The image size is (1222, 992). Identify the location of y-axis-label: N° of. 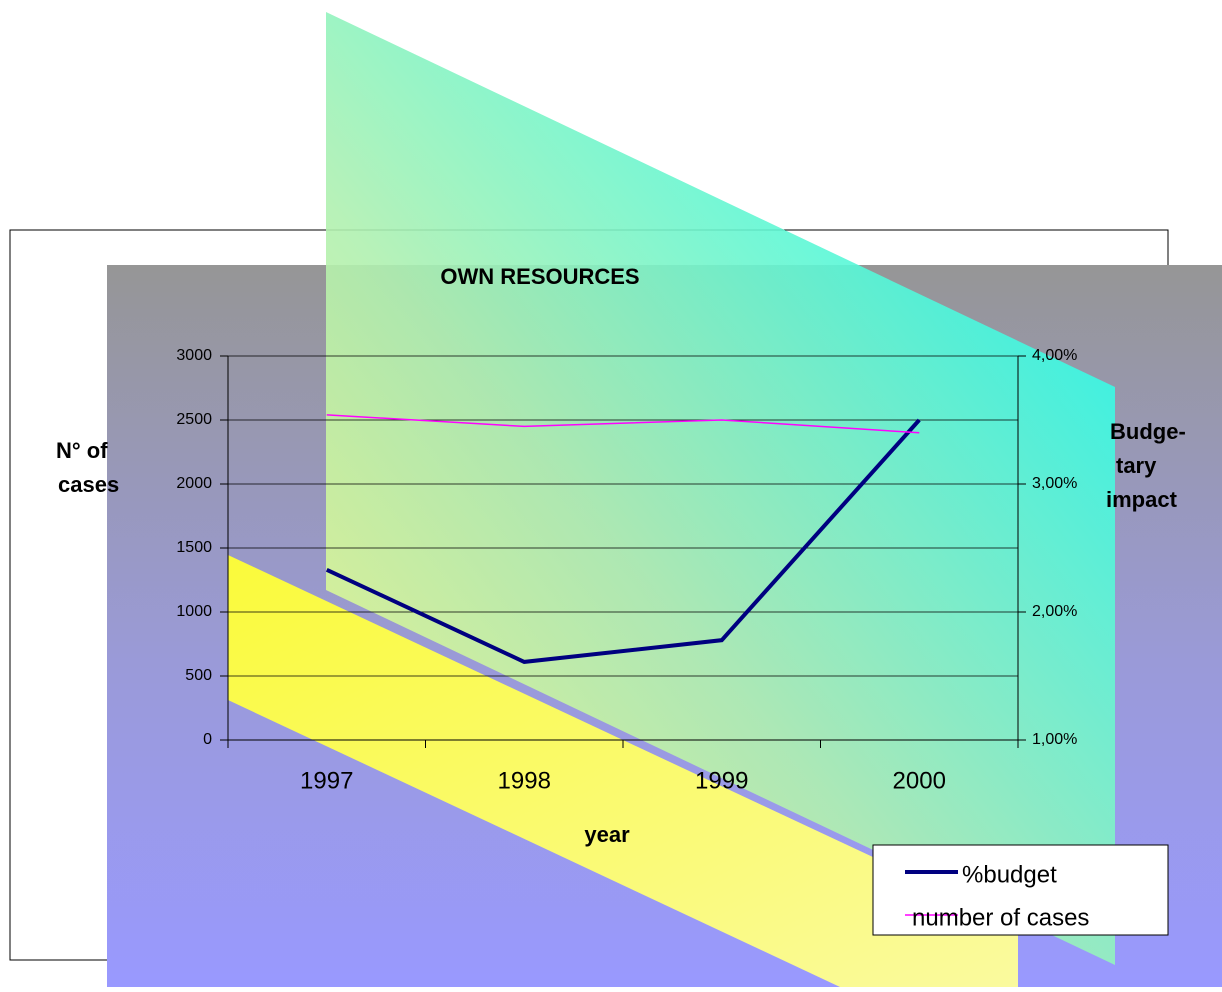
(82, 450).